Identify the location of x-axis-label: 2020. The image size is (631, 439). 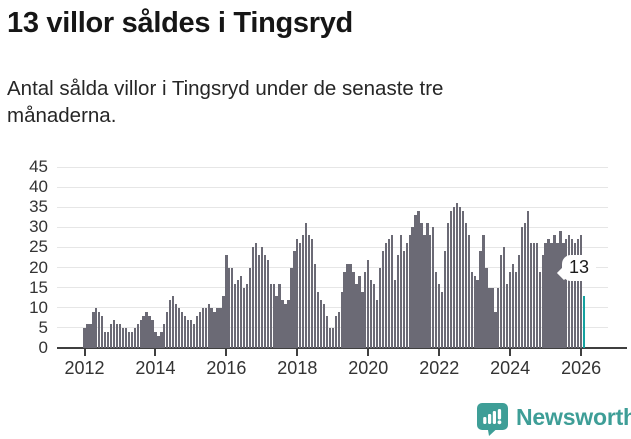
(368, 368).